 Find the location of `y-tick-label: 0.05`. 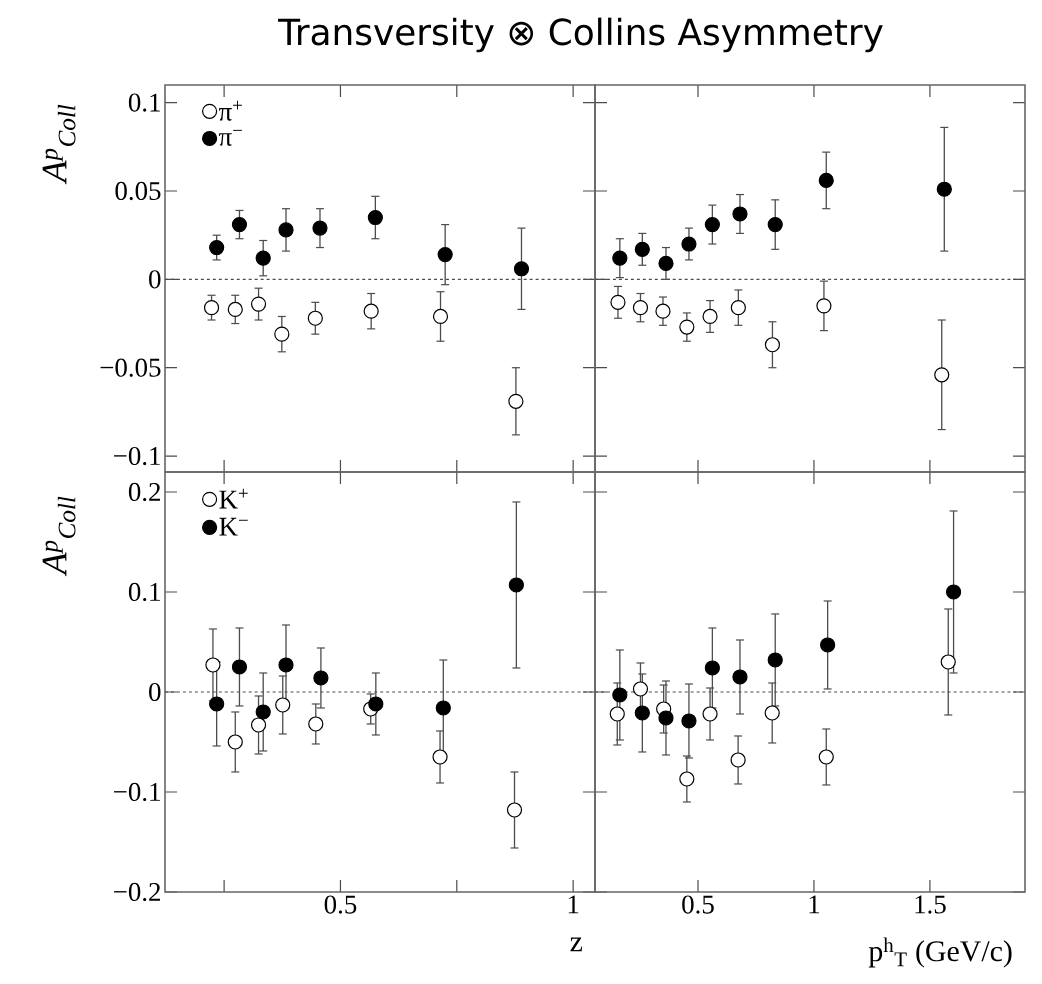

y-tick-label: 0.05 is located at coordinates (138, 191).